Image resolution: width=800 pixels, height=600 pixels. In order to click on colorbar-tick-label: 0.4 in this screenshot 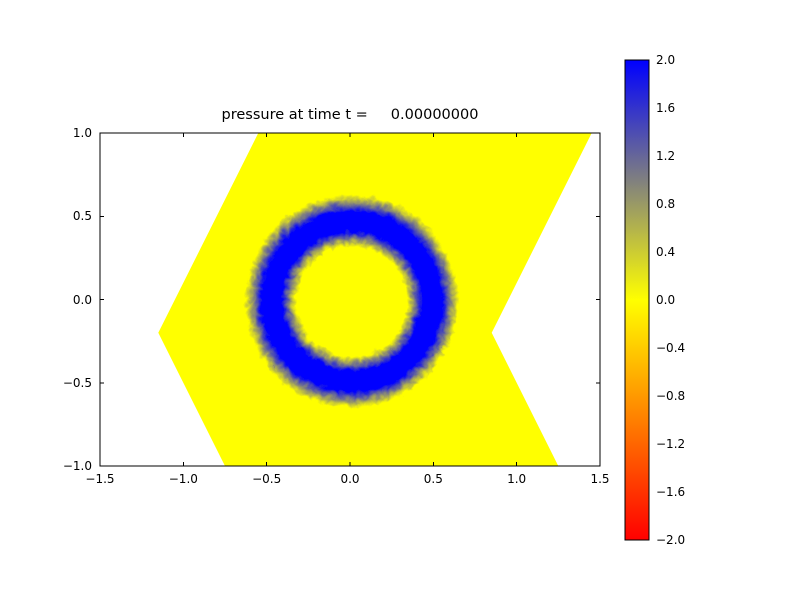, I will do `click(666, 252)`.